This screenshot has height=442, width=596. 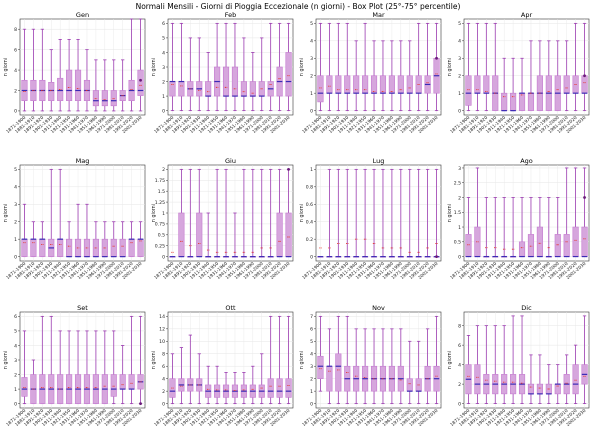 I want to click on y-tick-label: 10, so click(x=162, y=342).